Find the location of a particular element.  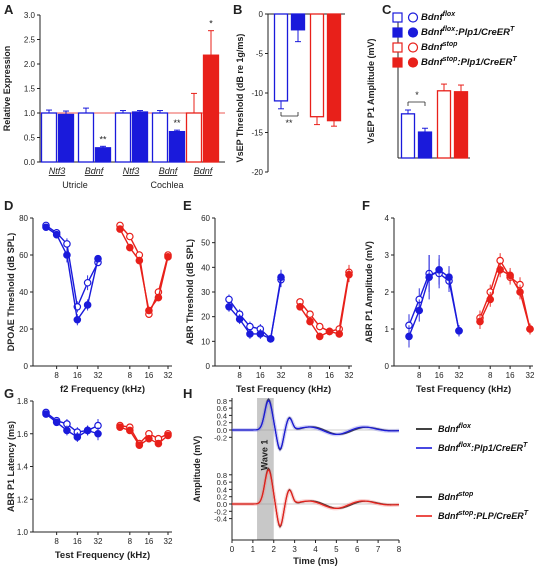

e-y-tick-label: 20 is located at coordinates (205, 317).